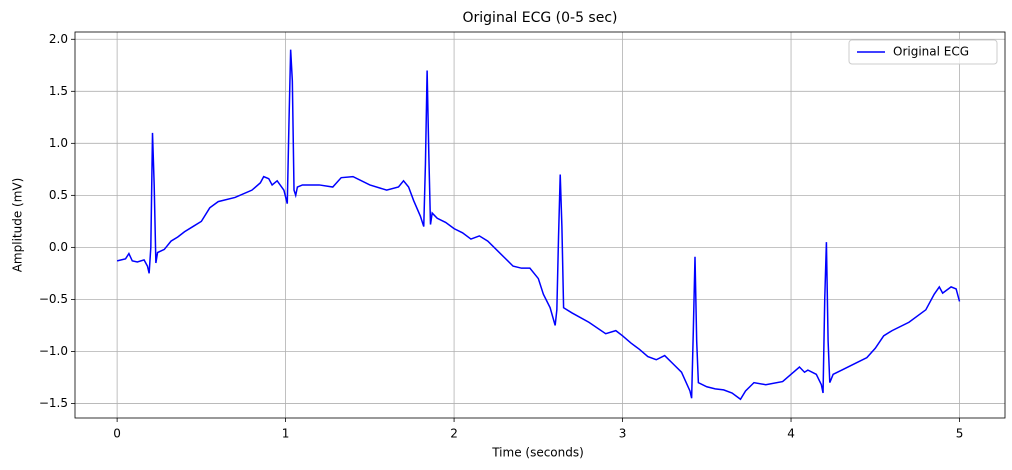  What do you see at coordinates (286, 434) in the screenshot?
I see `x-tick-label: 1` at bounding box center [286, 434].